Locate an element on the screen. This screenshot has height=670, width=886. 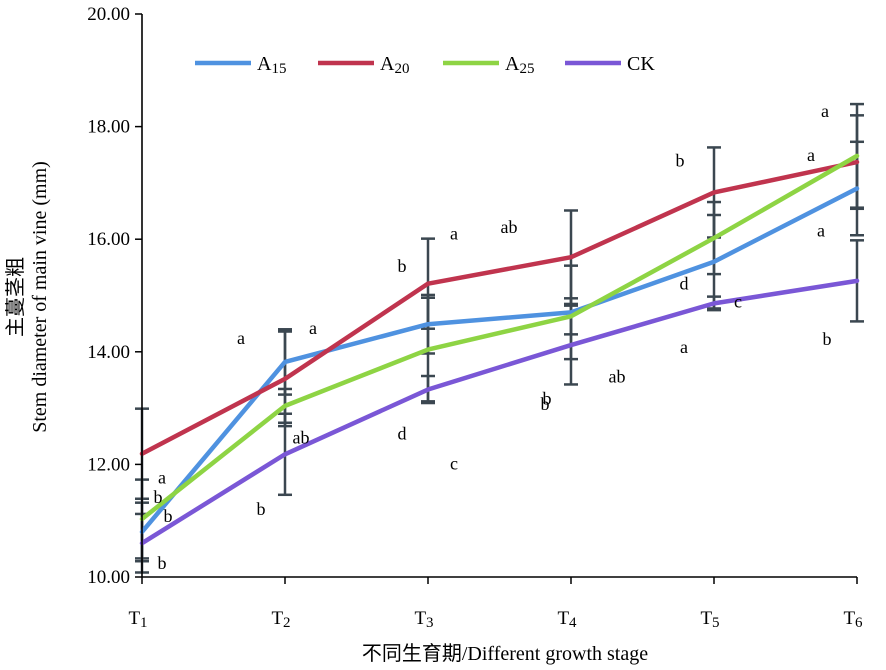
y-tick-label: 12.00 is located at coordinates (108, 464).